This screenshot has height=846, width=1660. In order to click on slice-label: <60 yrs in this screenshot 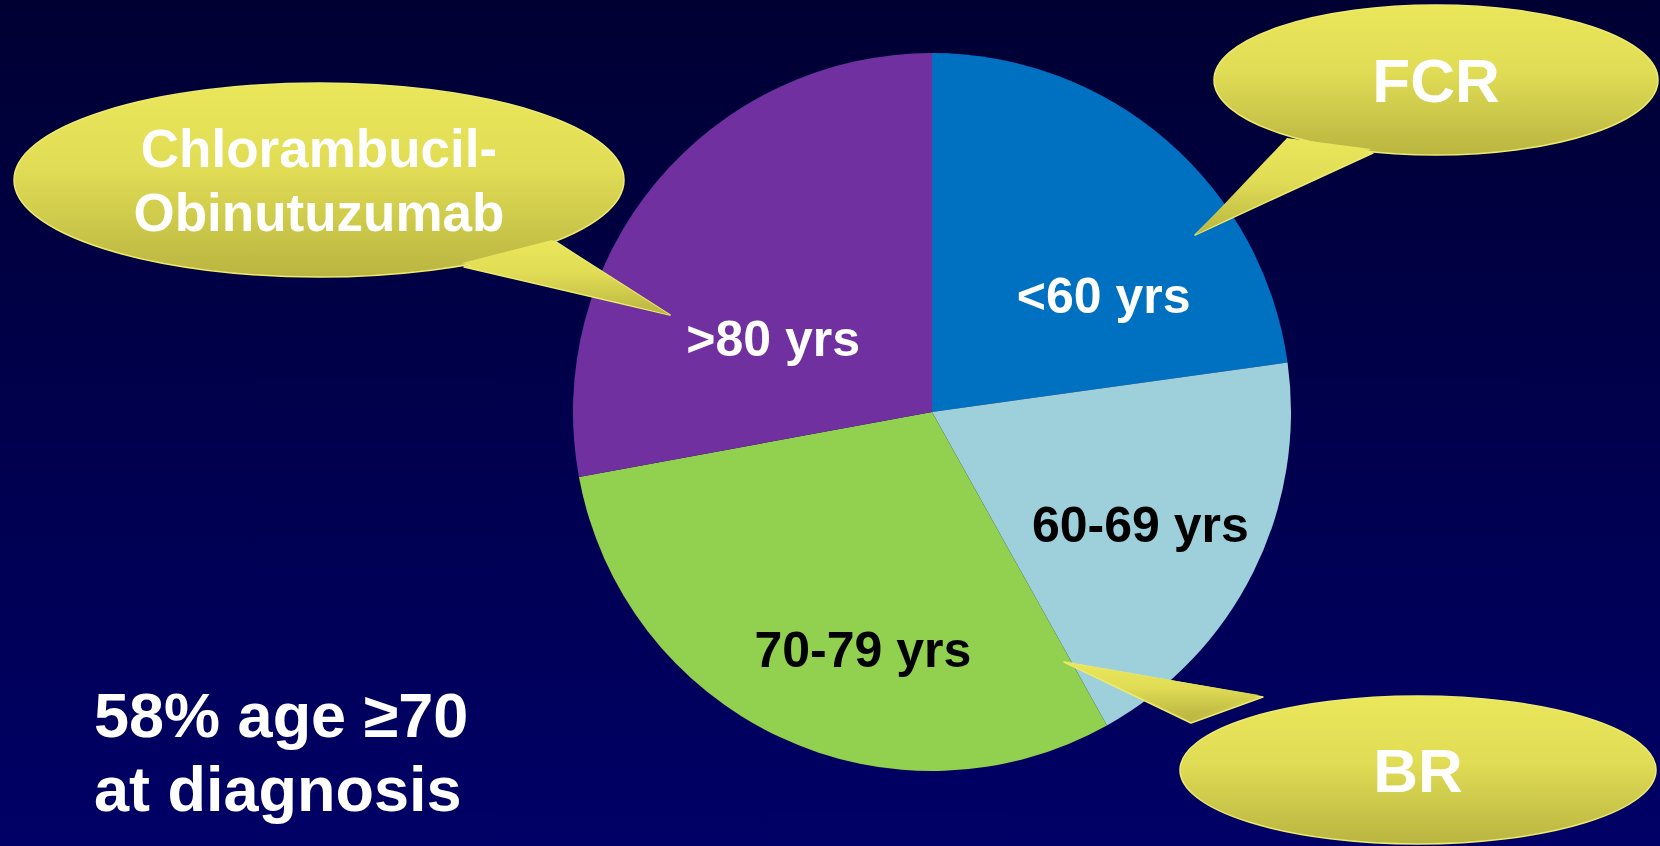, I will do `click(1103, 296)`.